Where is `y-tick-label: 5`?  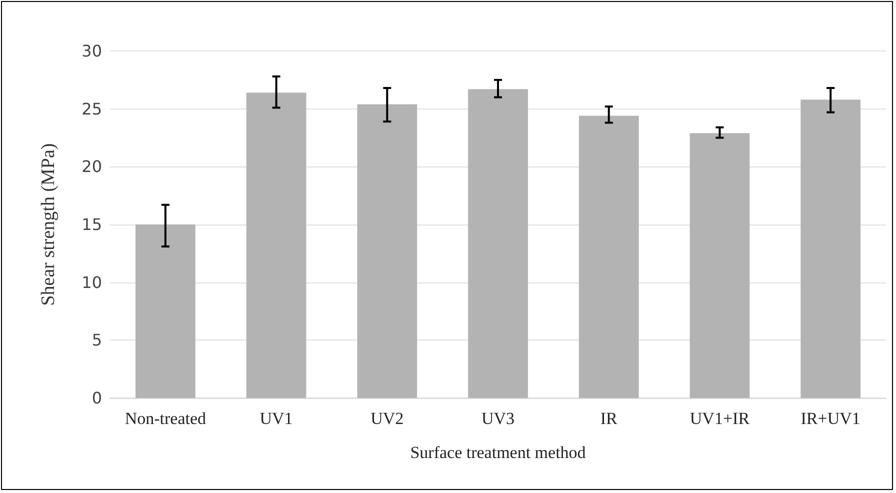
y-tick-label: 5 is located at coordinates (97, 340).